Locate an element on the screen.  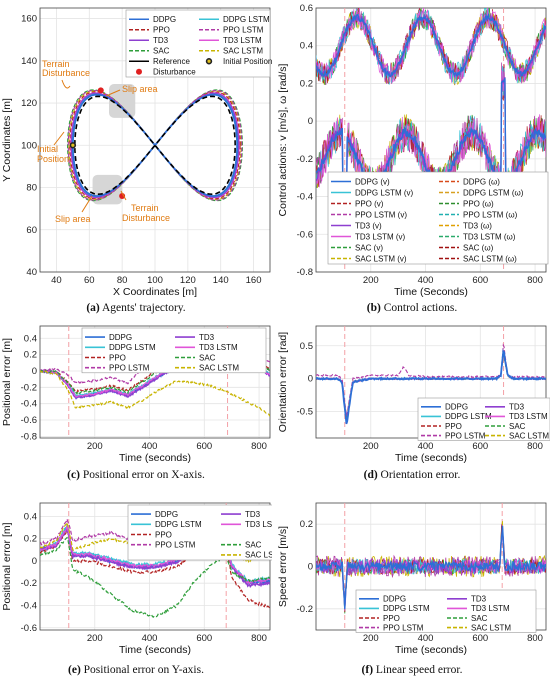
x-tick-label: 160 is located at coordinates (254, 280).